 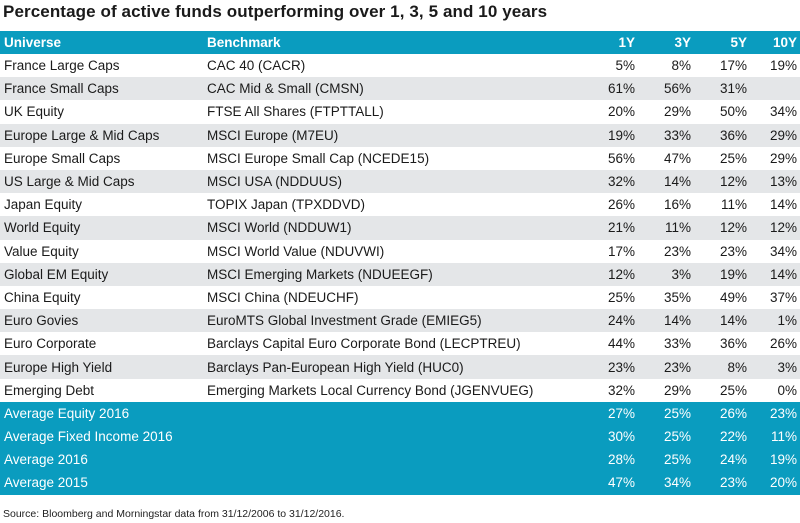 What do you see at coordinates (663, 228) in the screenshot?
I see `cell-3y: 11%` at bounding box center [663, 228].